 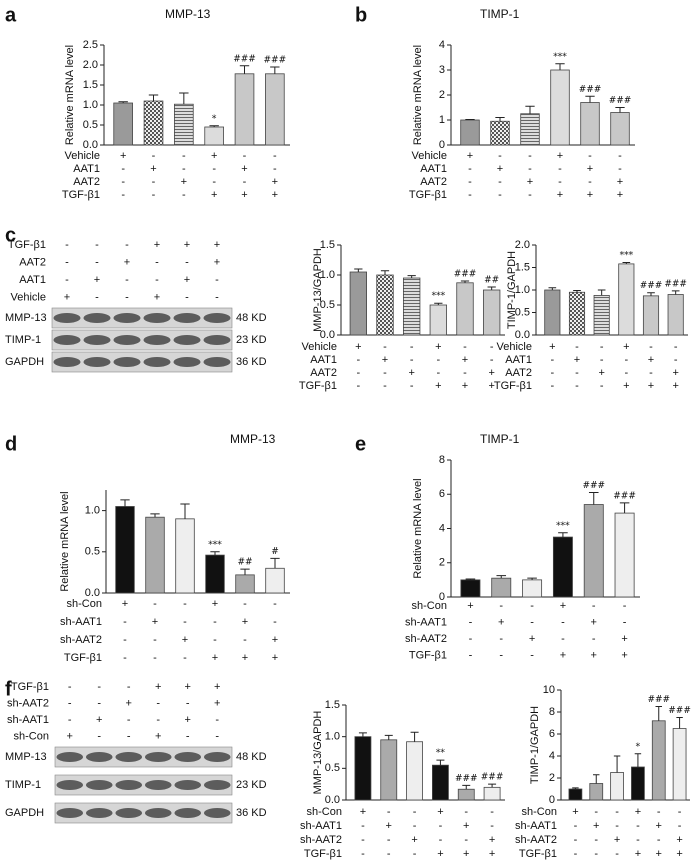 What do you see at coordinates (491, 281) in the screenshot?
I see `significance-label: ##` at bounding box center [491, 281].